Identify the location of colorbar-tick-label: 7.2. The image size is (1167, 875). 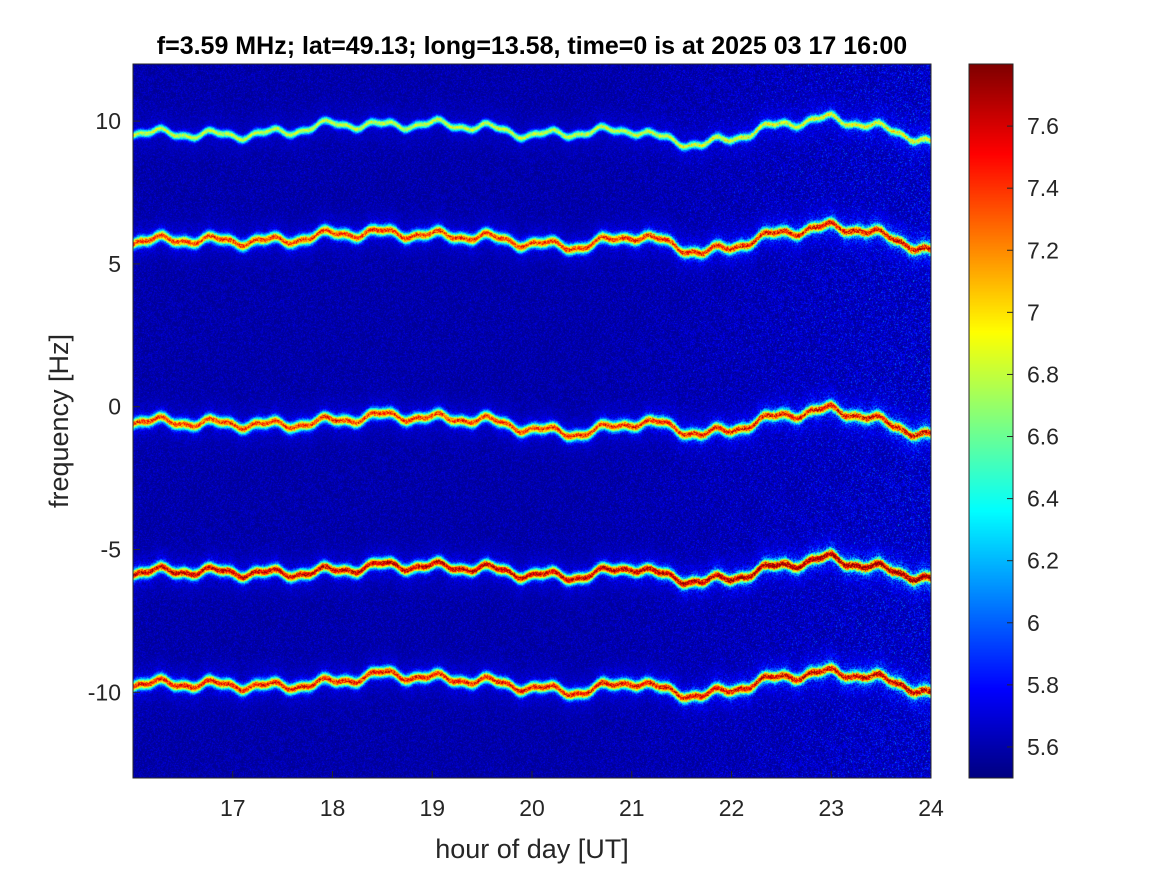
(1043, 250).